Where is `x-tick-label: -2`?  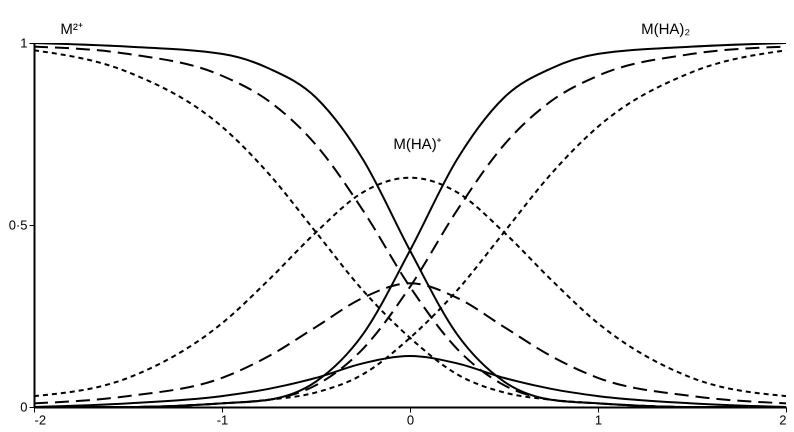 x-tick-label: -2 is located at coordinates (40, 420).